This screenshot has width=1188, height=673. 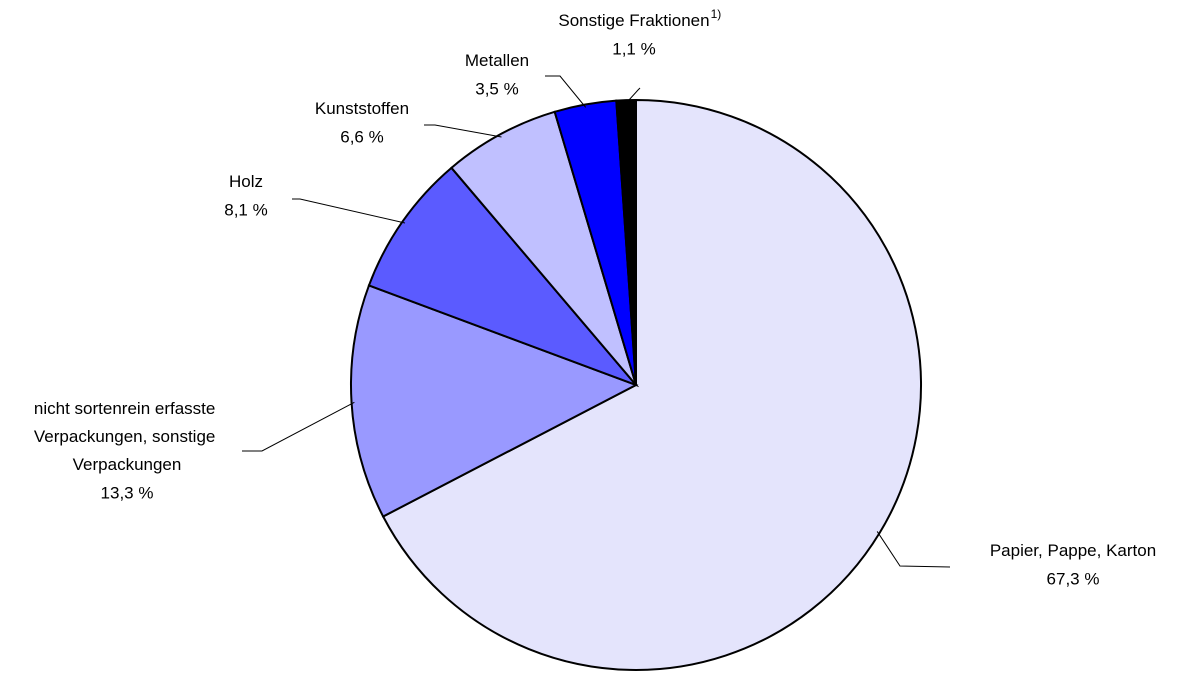 I want to click on slice-label: Sonstige Fraktionen, so click(x=633, y=20).